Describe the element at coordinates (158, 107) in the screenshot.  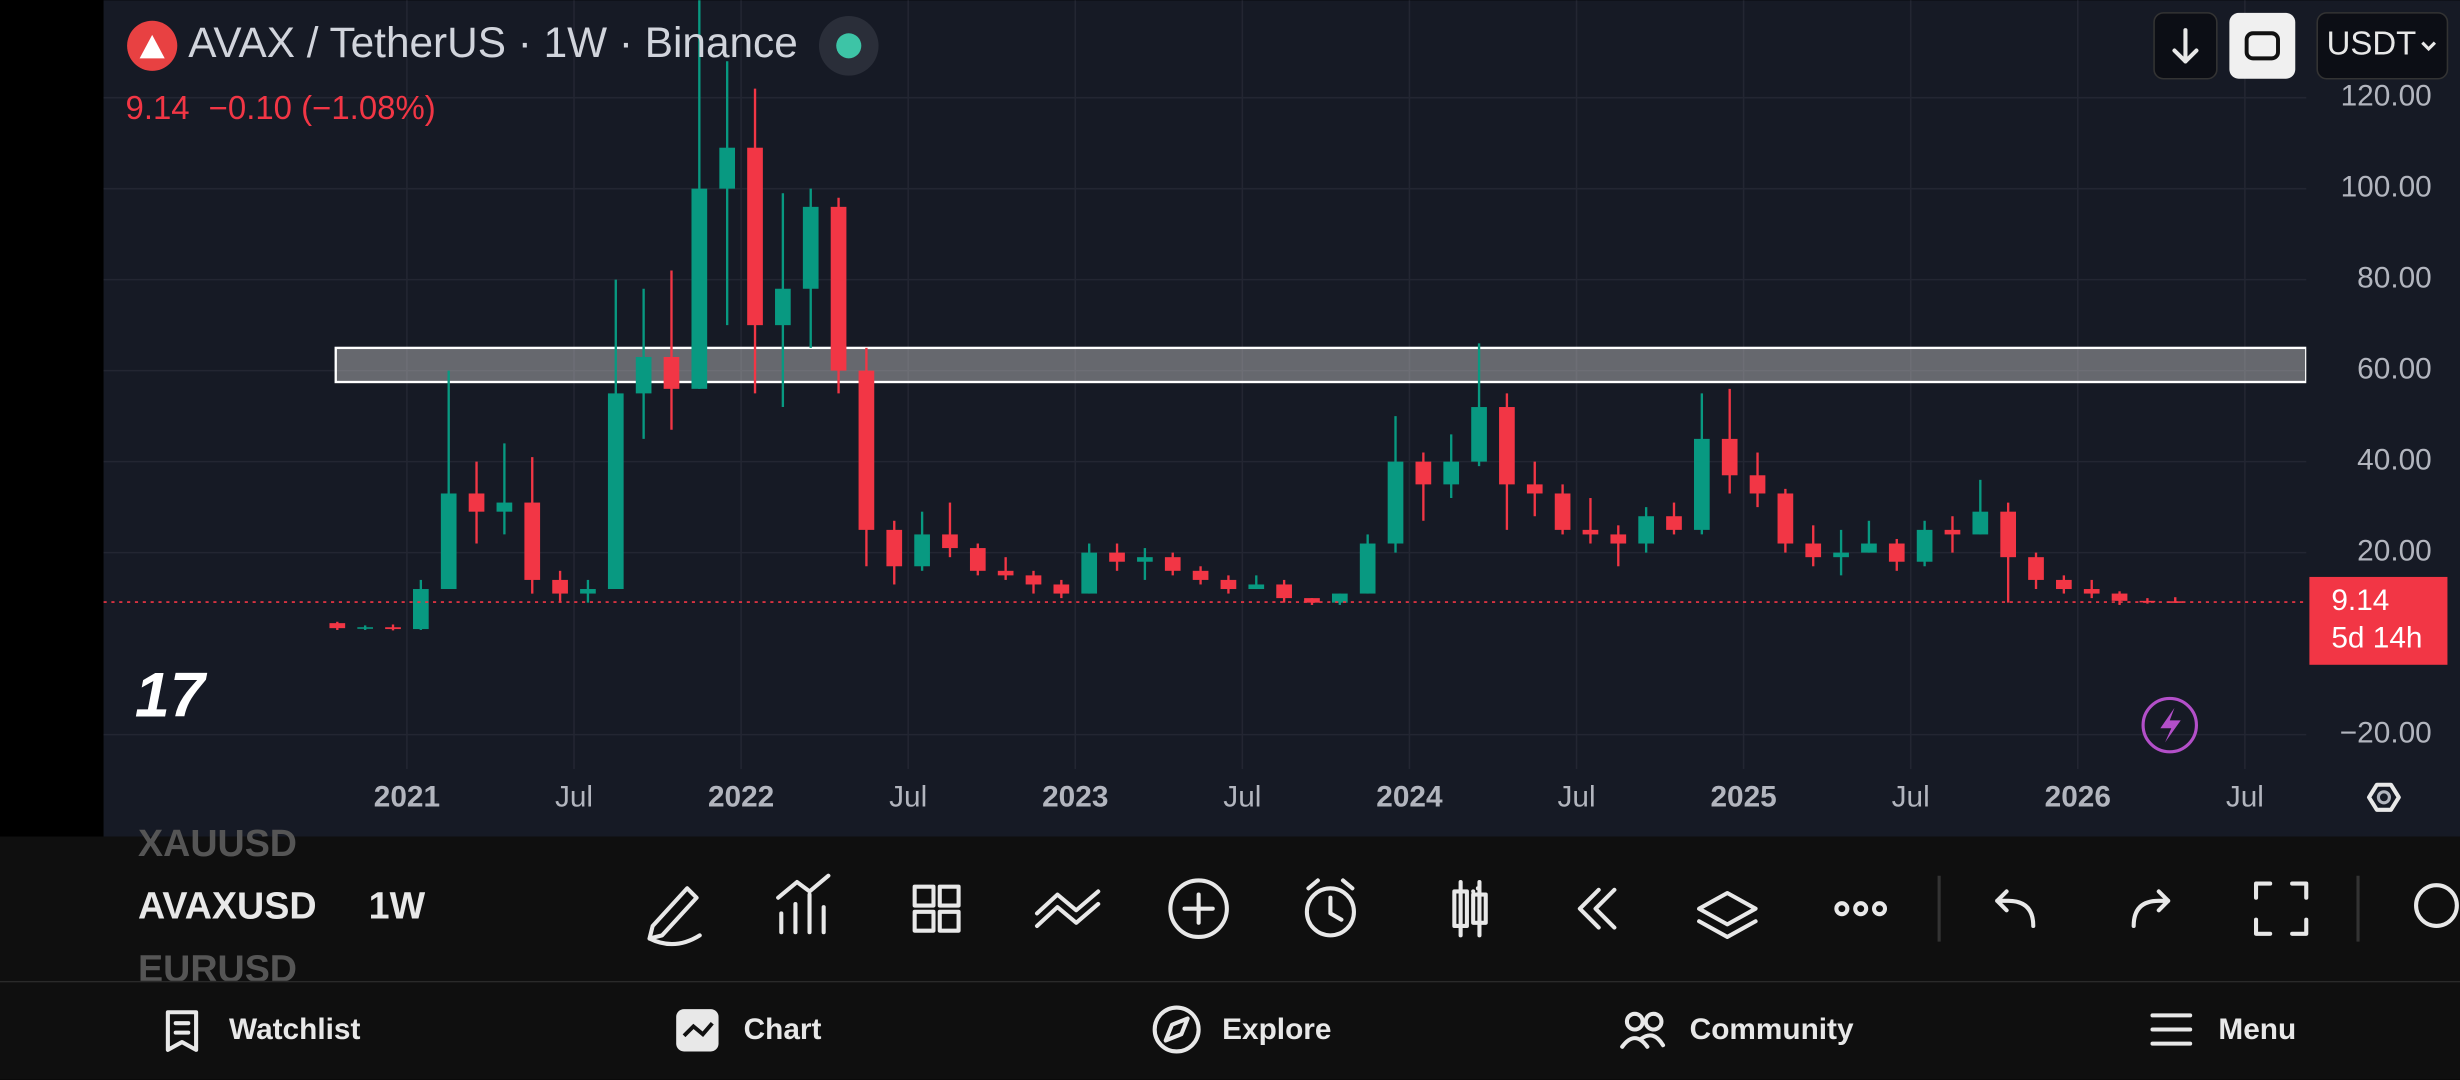
I see `last-price: 9.14` at that location.